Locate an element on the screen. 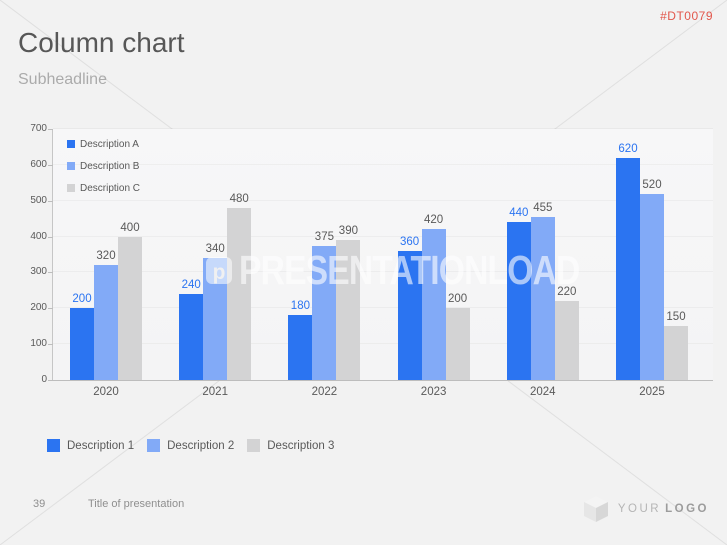 This screenshot has height=545, width=727. placeholder-logo: YOUR LOGO is located at coordinates (646, 509).